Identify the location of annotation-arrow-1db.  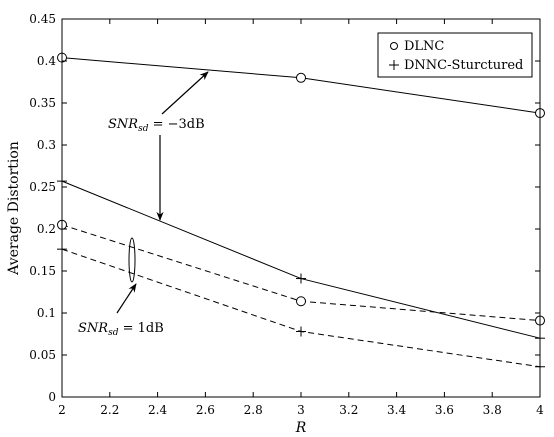
(126, 298).